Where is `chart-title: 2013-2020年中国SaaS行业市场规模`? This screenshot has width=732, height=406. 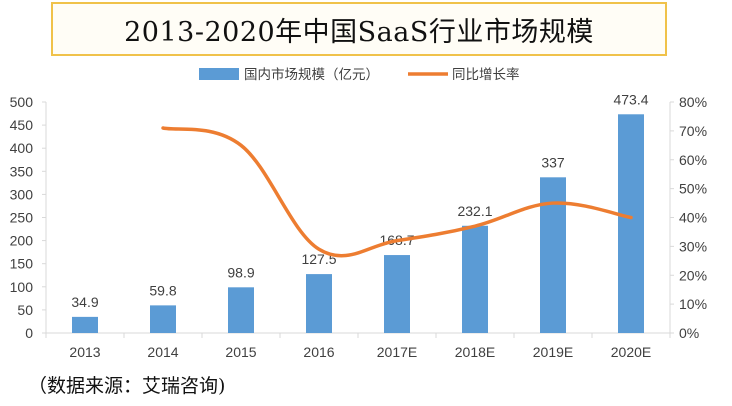 chart-title: 2013-2020年中国SaaS行业市场规模 is located at coordinates (359, 32).